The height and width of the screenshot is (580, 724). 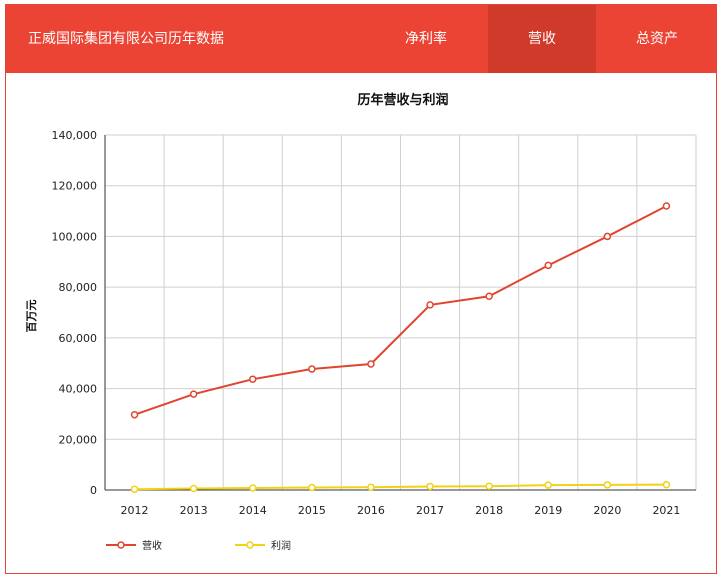 What do you see at coordinates (194, 510) in the screenshot?
I see `x-tick-label: 2013` at bounding box center [194, 510].